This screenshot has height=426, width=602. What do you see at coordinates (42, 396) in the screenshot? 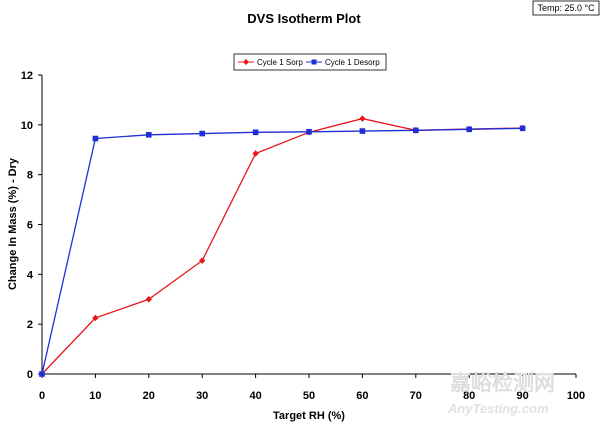
I see `x-tick-label: 0` at bounding box center [42, 396].